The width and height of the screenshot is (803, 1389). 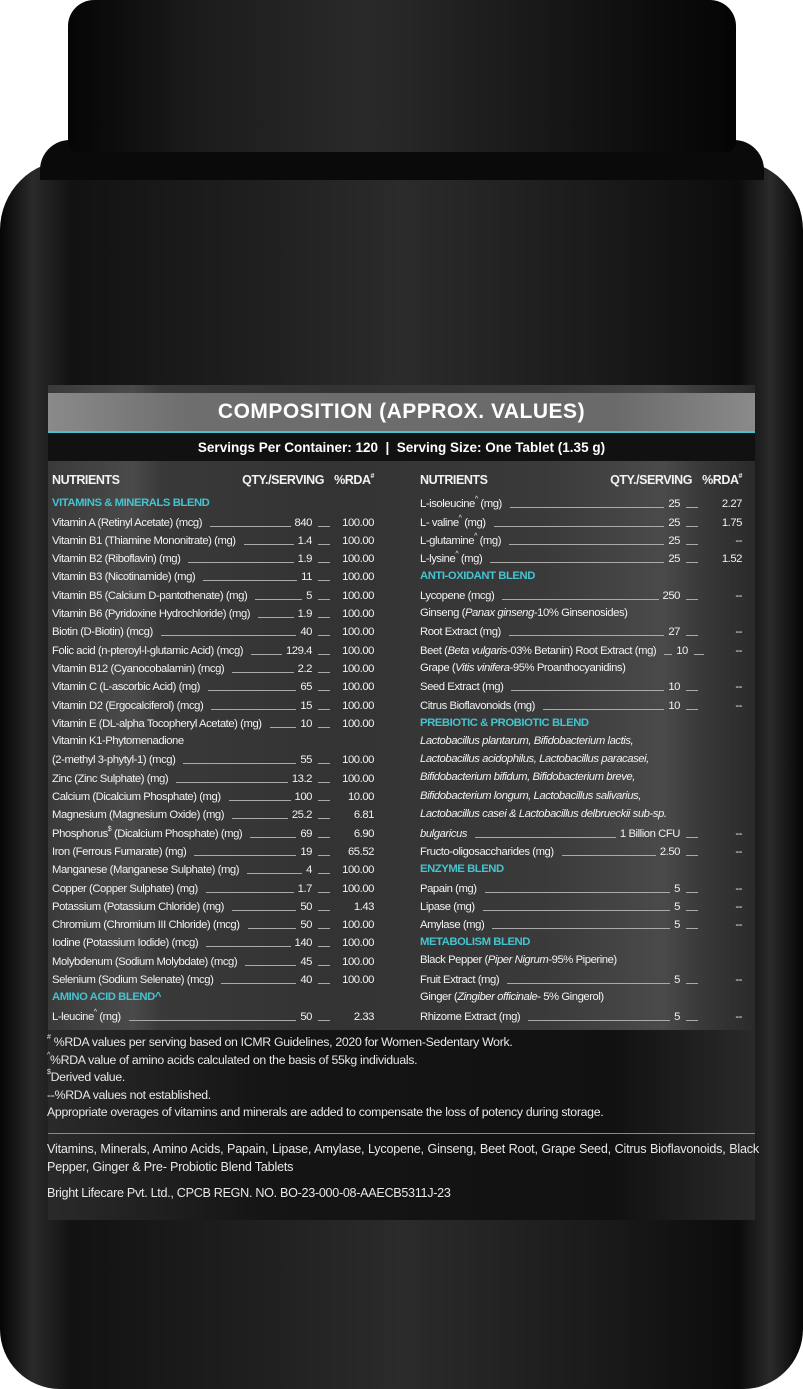 What do you see at coordinates (581, 503) in the screenshot?
I see `nutrient-row: L-isoleucine^ (mg) 25 2.27` at bounding box center [581, 503].